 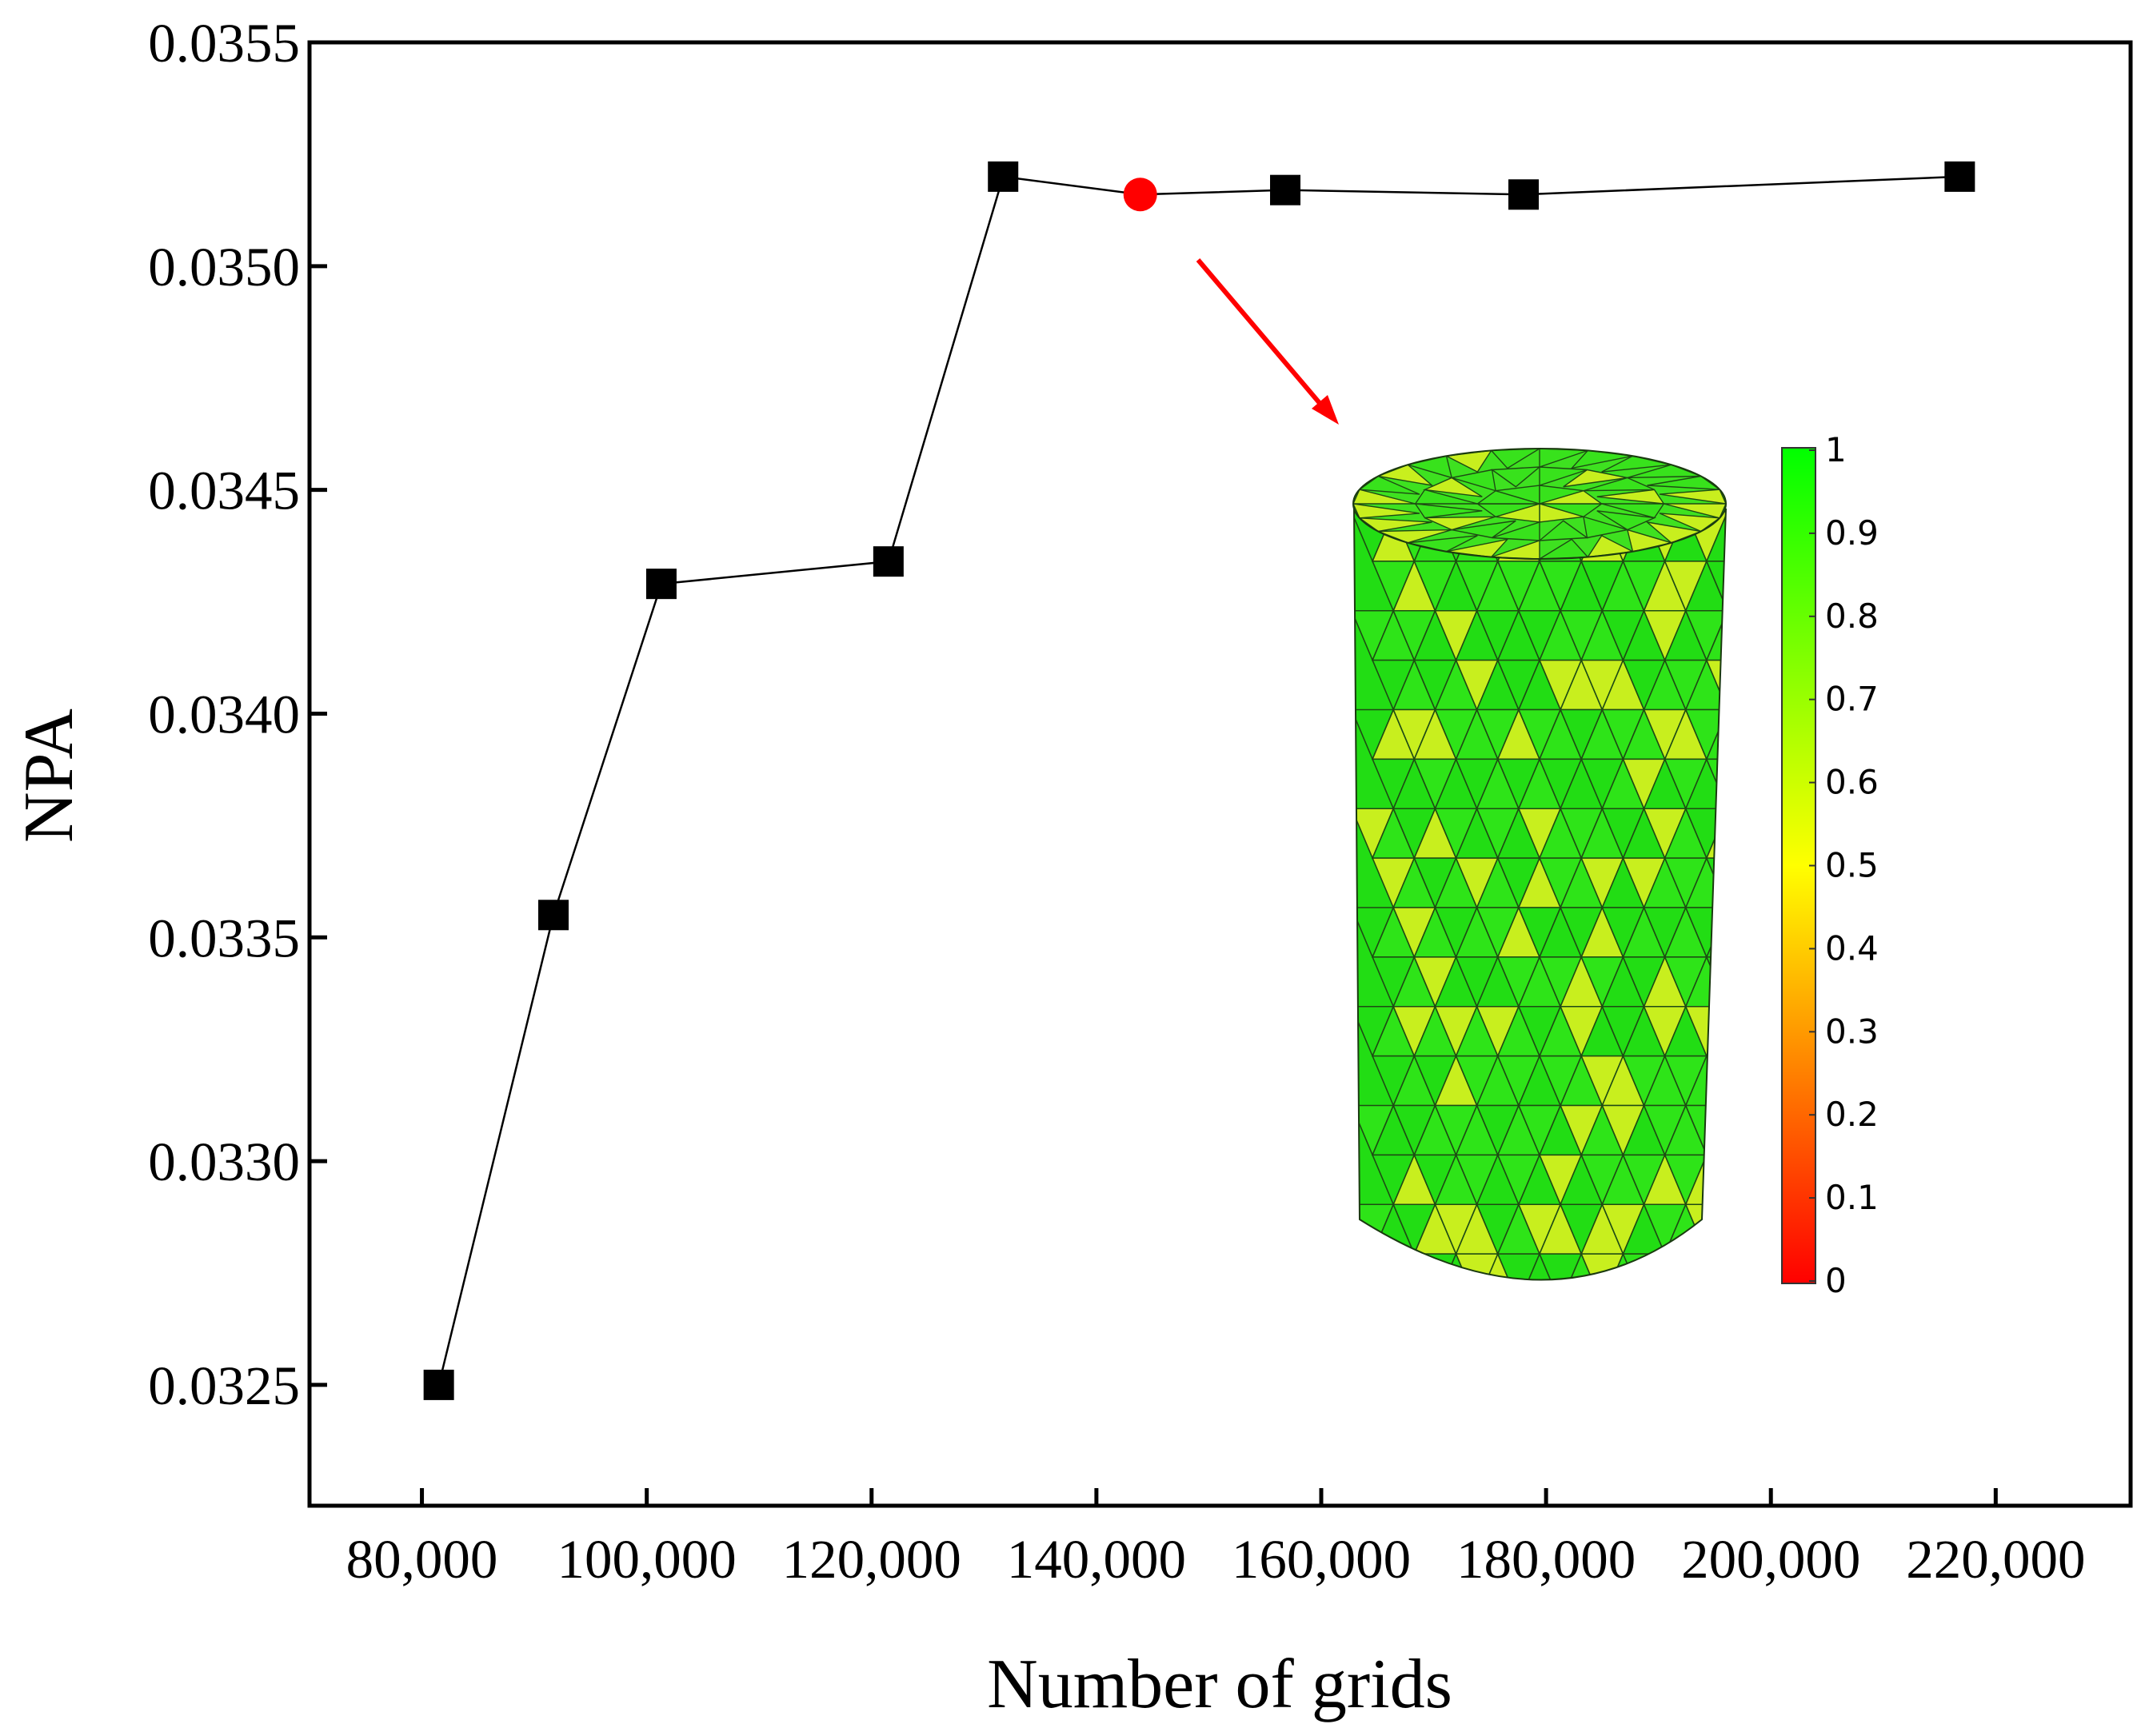 What do you see at coordinates (1852, 533) in the screenshot?
I see `colorbar-tick-label: 0.9` at bounding box center [1852, 533].